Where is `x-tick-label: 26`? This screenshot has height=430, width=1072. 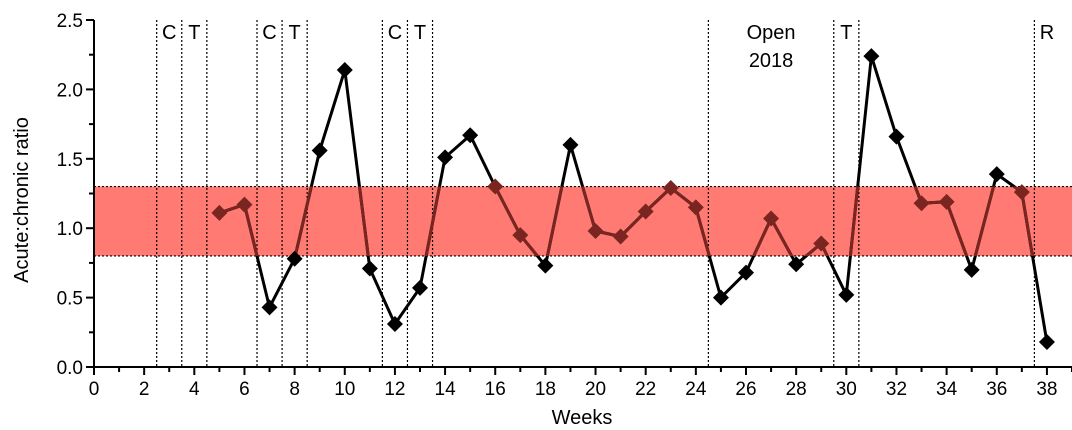 x-tick-label: 26 is located at coordinates (745, 389).